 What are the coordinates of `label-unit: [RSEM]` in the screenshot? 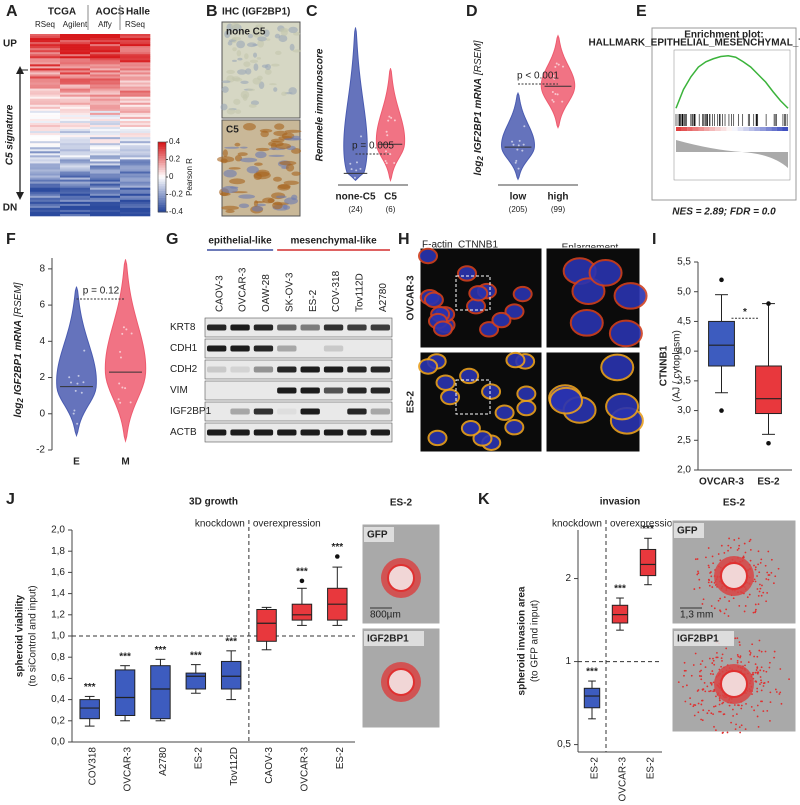 It's located at (18, 300).